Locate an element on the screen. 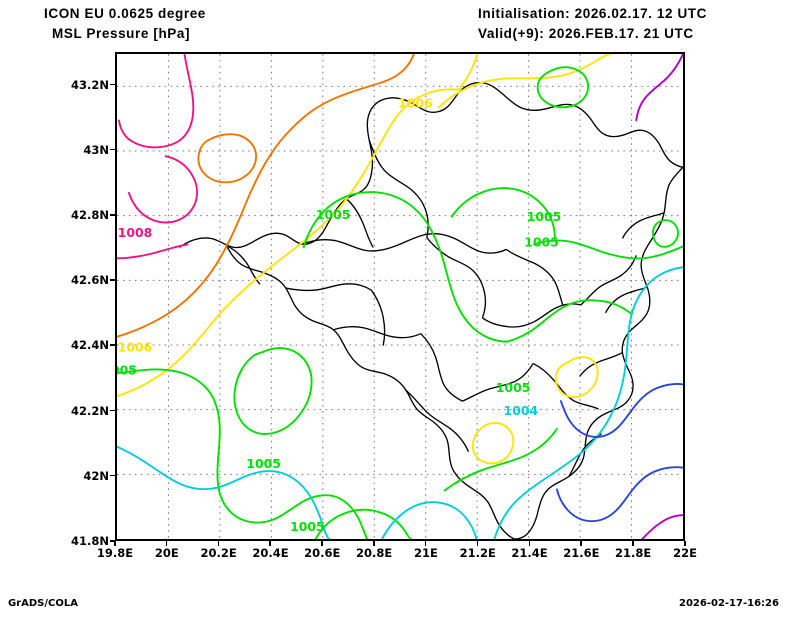 The width and height of the screenshot is (800, 618). x-axis-tick-label: 20.6E is located at coordinates (322, 553).